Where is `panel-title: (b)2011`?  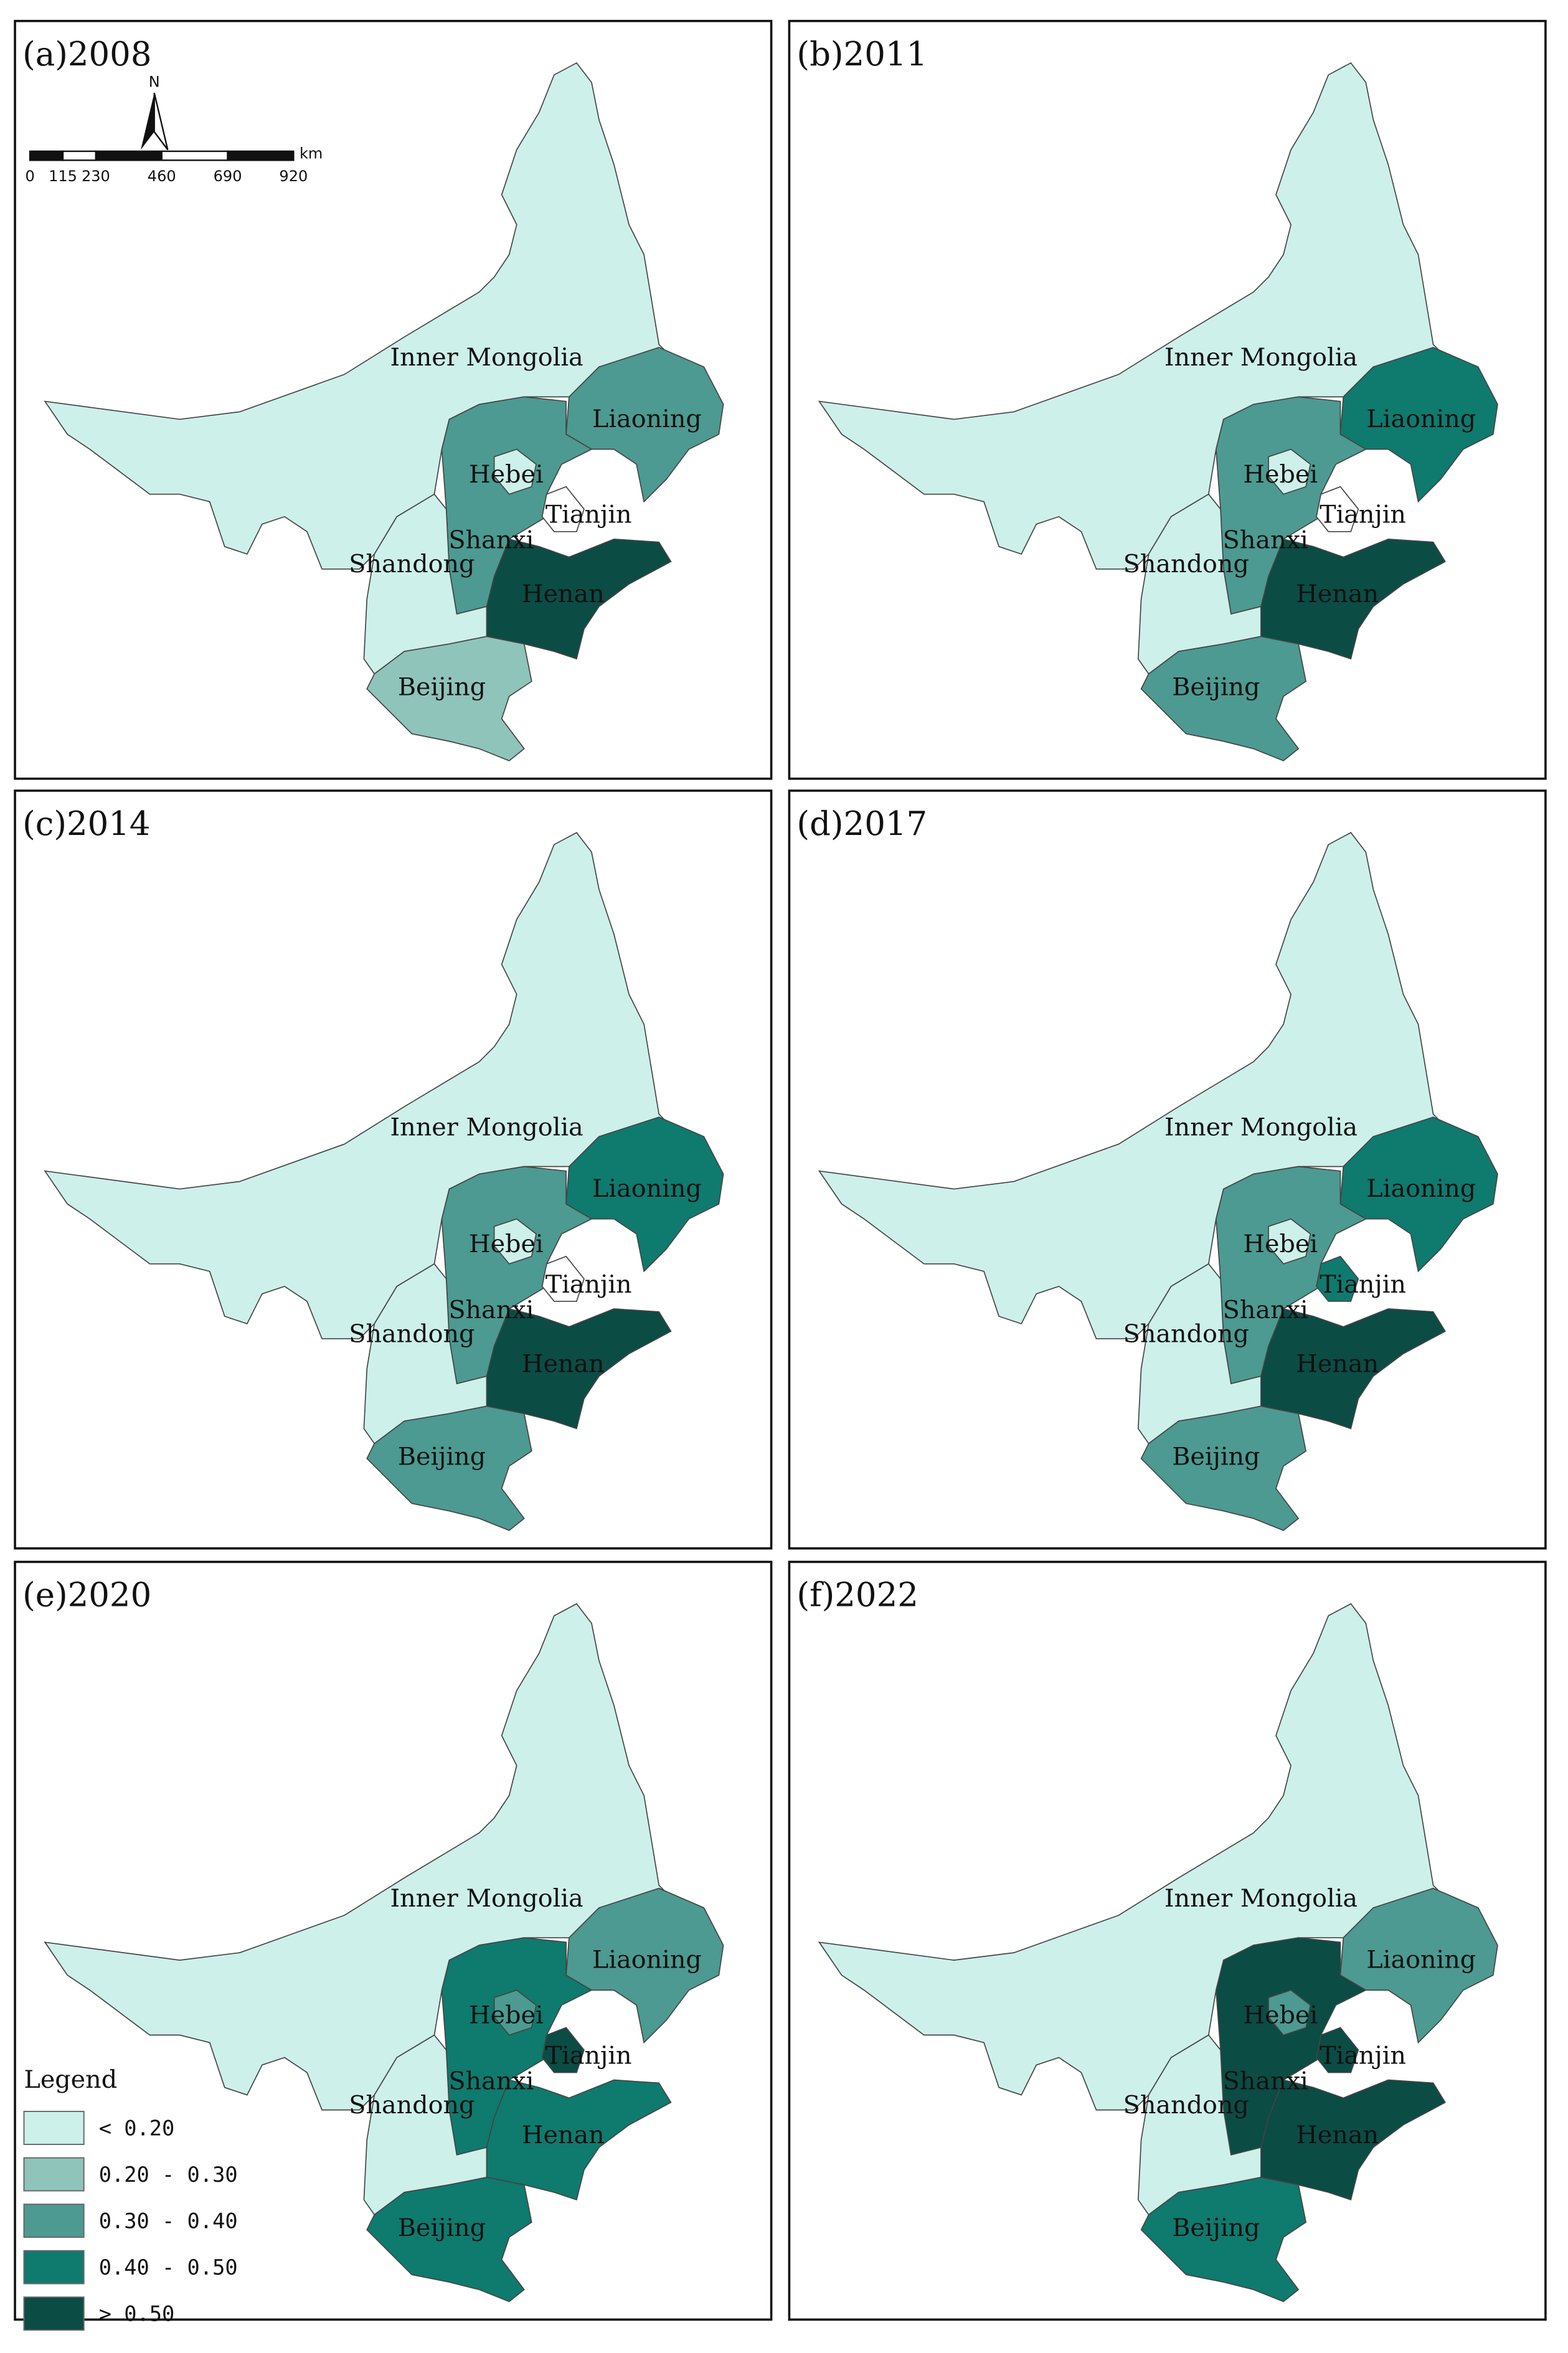 panel-title: (b)2011 is located at coordinates (861, 54).